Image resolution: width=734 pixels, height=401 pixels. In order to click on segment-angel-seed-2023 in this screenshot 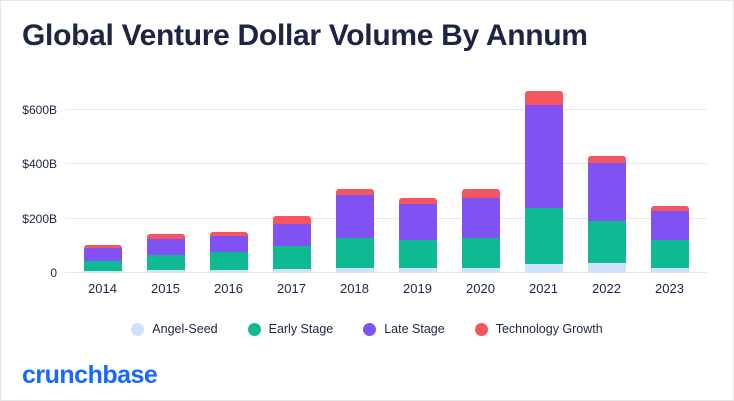, I will do `click(669, 270)`.